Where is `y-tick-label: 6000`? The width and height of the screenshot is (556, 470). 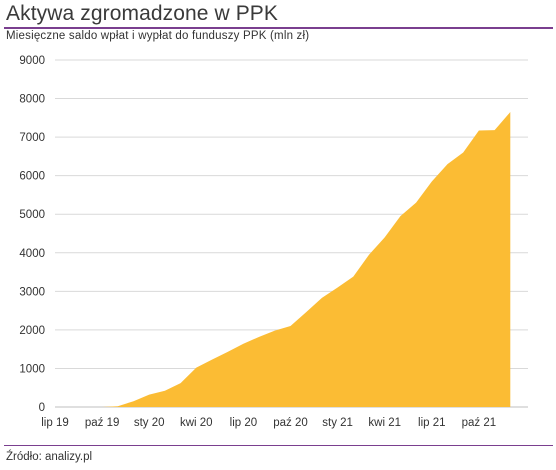
y-tick-label: 6000 is located at coordinates (32, 177).